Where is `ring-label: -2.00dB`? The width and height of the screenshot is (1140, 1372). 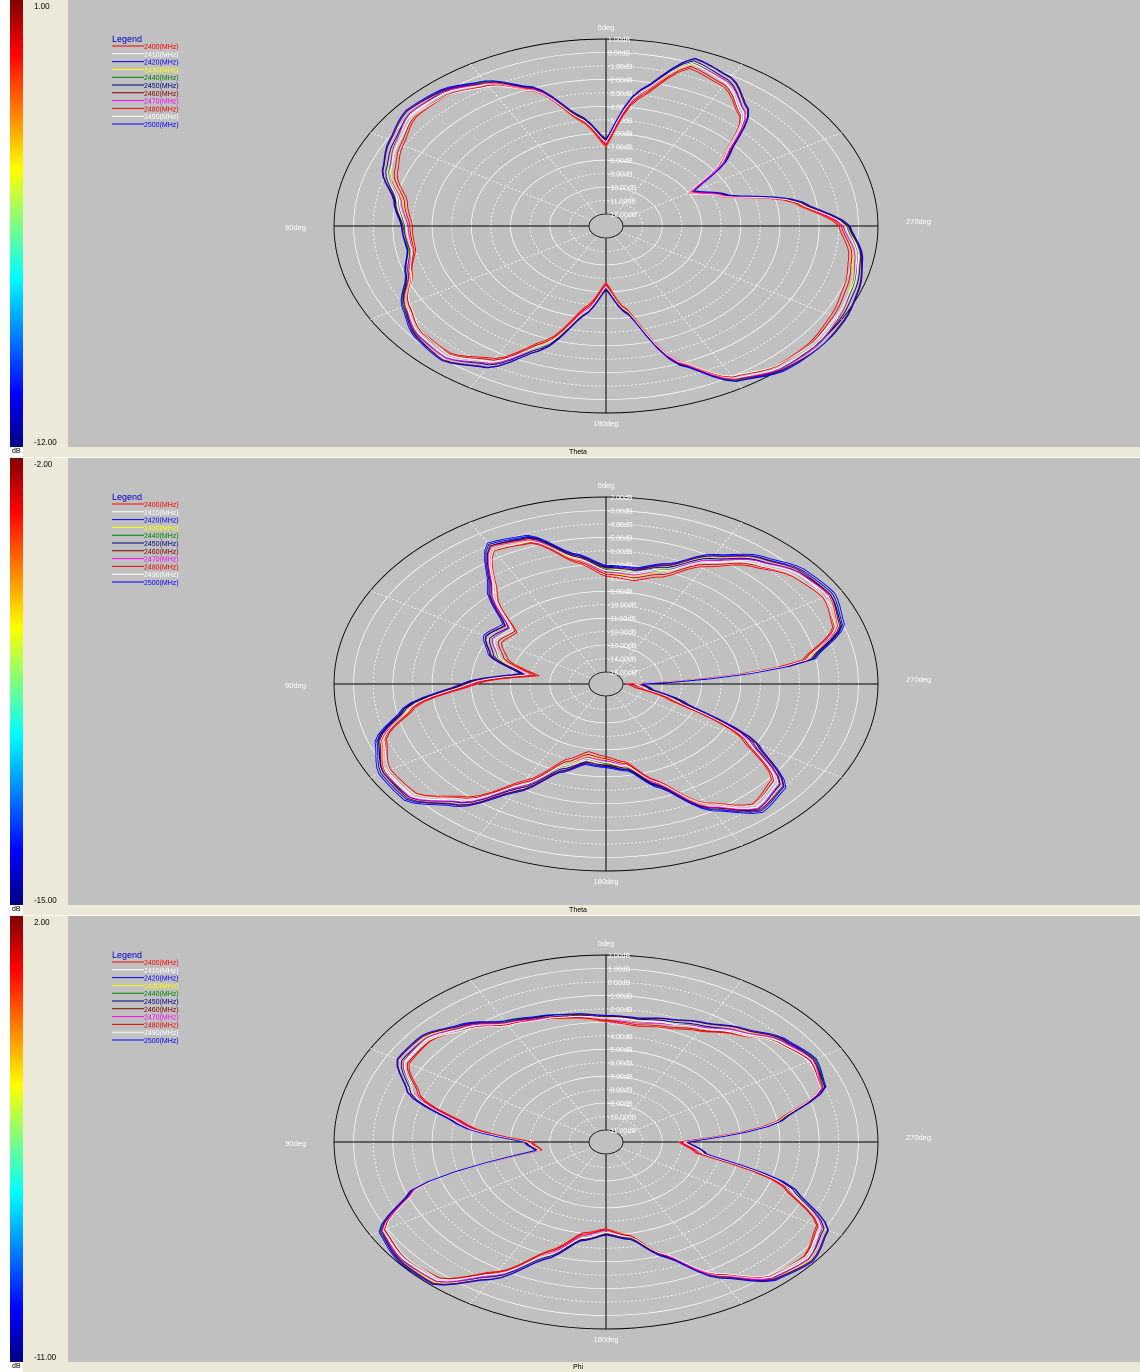 ring-label: -2.00dB is located at coordinates (620, 498).